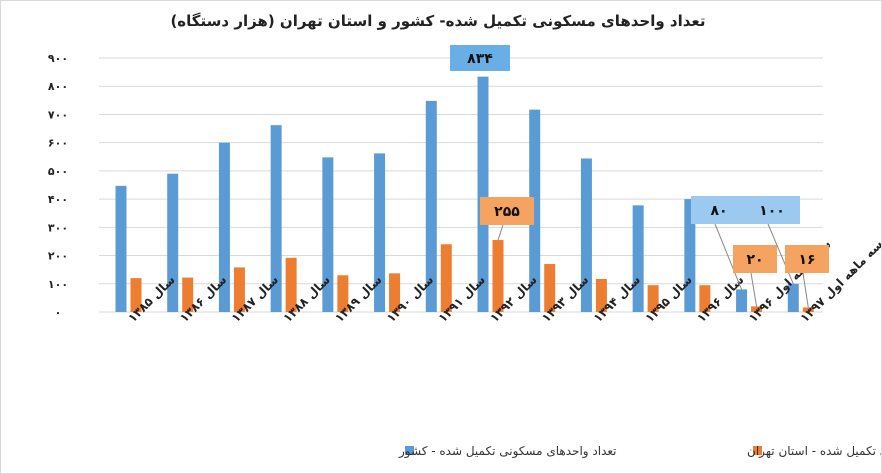  What do you see at coordinates (58, 86) in the screenshot?
I see `y-tick-label: ۸۰۰` at bounding box center [58, 86].